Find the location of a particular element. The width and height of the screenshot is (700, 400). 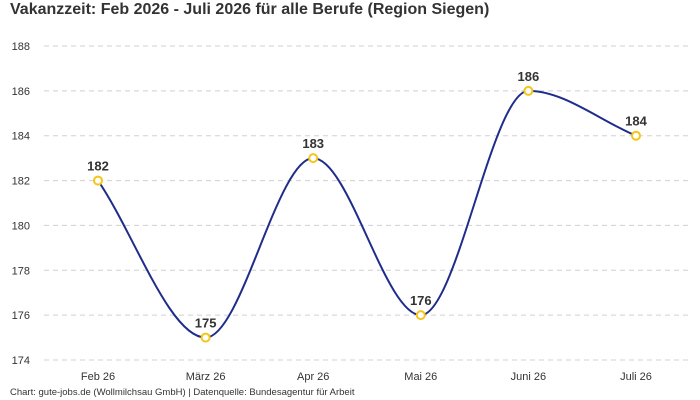

x-tick-label: Juni 26 is located at coordinates (528, 377).